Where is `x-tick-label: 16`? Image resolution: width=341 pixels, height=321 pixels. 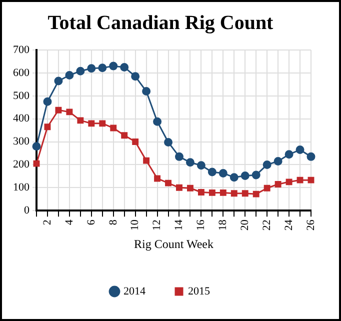
x-tick-label: 16 is located at coordinates (201, 225).